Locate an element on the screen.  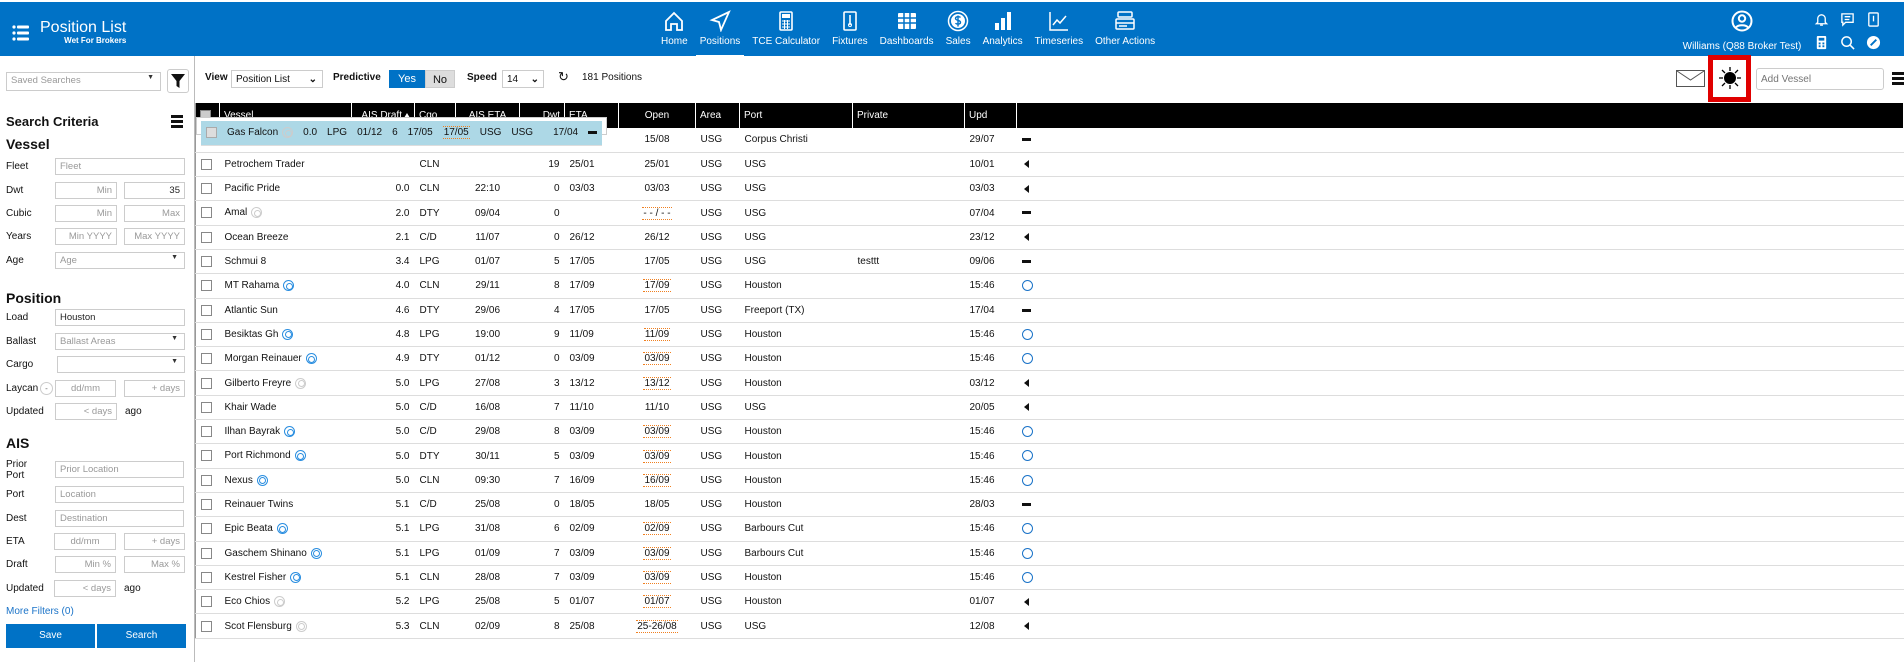
open-date: 25-26/08 is located at coordinates (657, 626).